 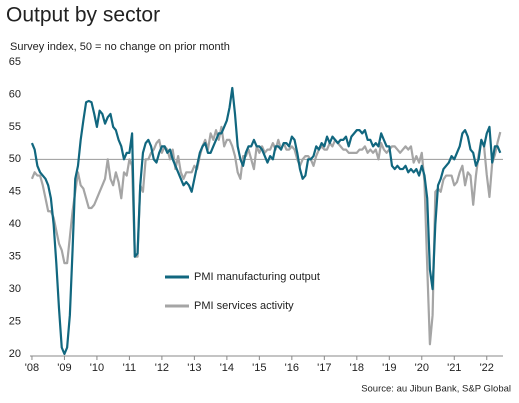 What do you see at coordinates (15, 289) in the screenshot?
I see `y-tick-label: 30` at bounding box center [15, 289].